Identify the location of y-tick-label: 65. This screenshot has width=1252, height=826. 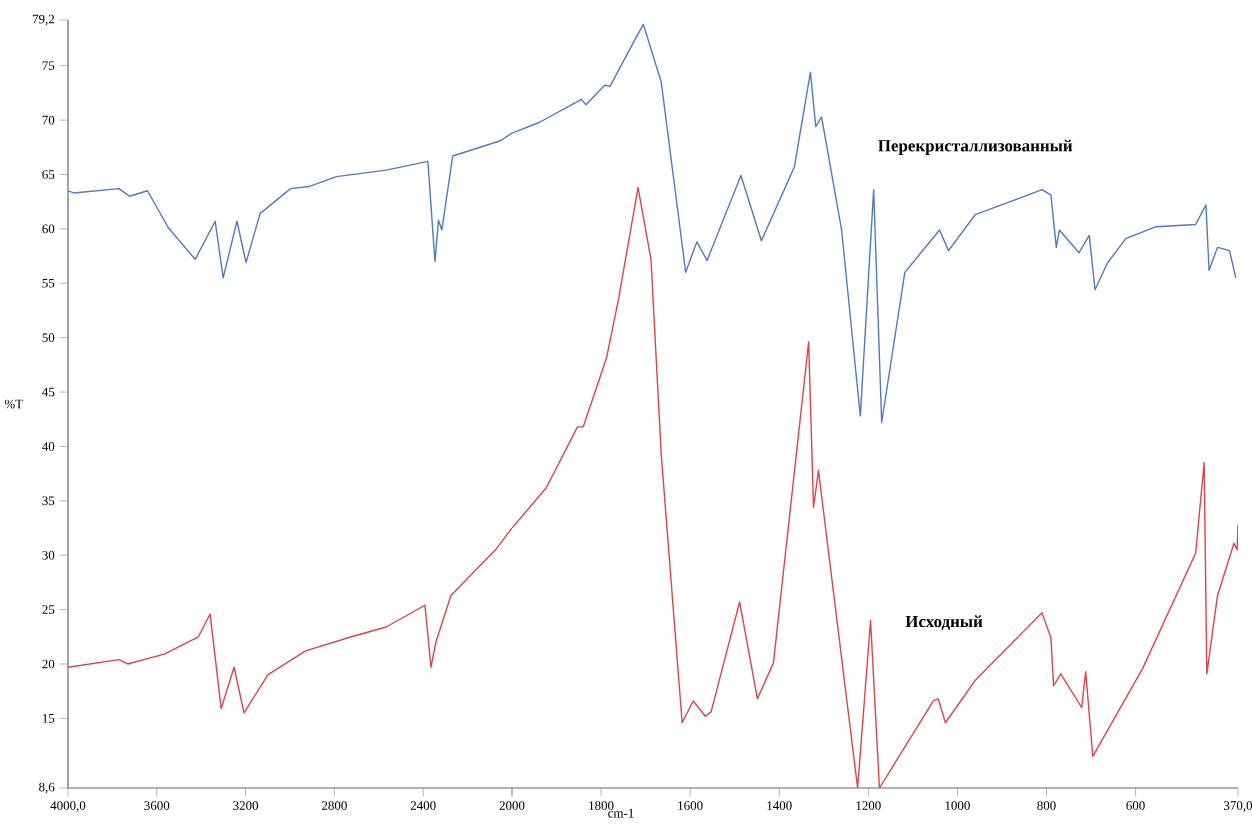
(48, 174).